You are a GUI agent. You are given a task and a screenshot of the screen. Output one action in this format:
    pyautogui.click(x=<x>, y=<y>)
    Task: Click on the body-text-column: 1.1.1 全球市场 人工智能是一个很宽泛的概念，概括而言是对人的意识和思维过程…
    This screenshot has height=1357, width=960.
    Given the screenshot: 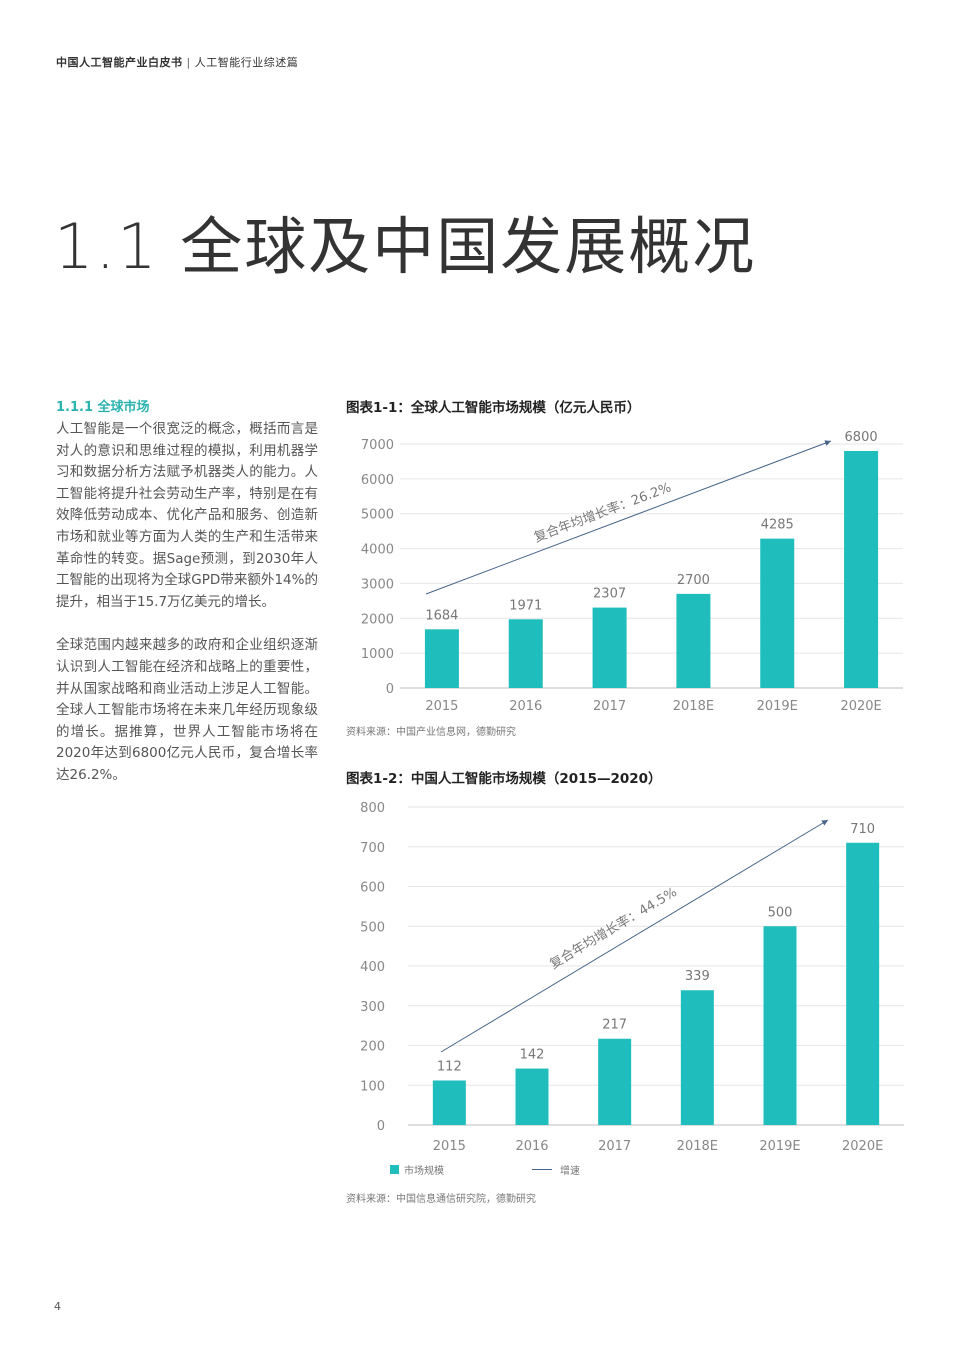 What is the action you would take?
    pyautogui.click(x=187, y=602)
    